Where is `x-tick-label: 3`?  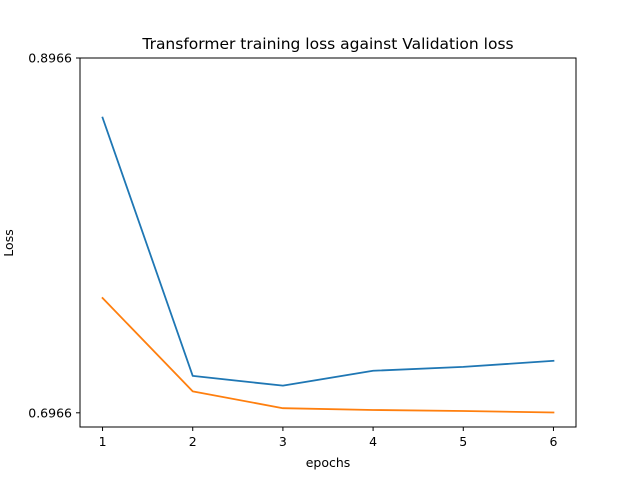
x-tick-label: 3 is located at coordinates (283, 441).